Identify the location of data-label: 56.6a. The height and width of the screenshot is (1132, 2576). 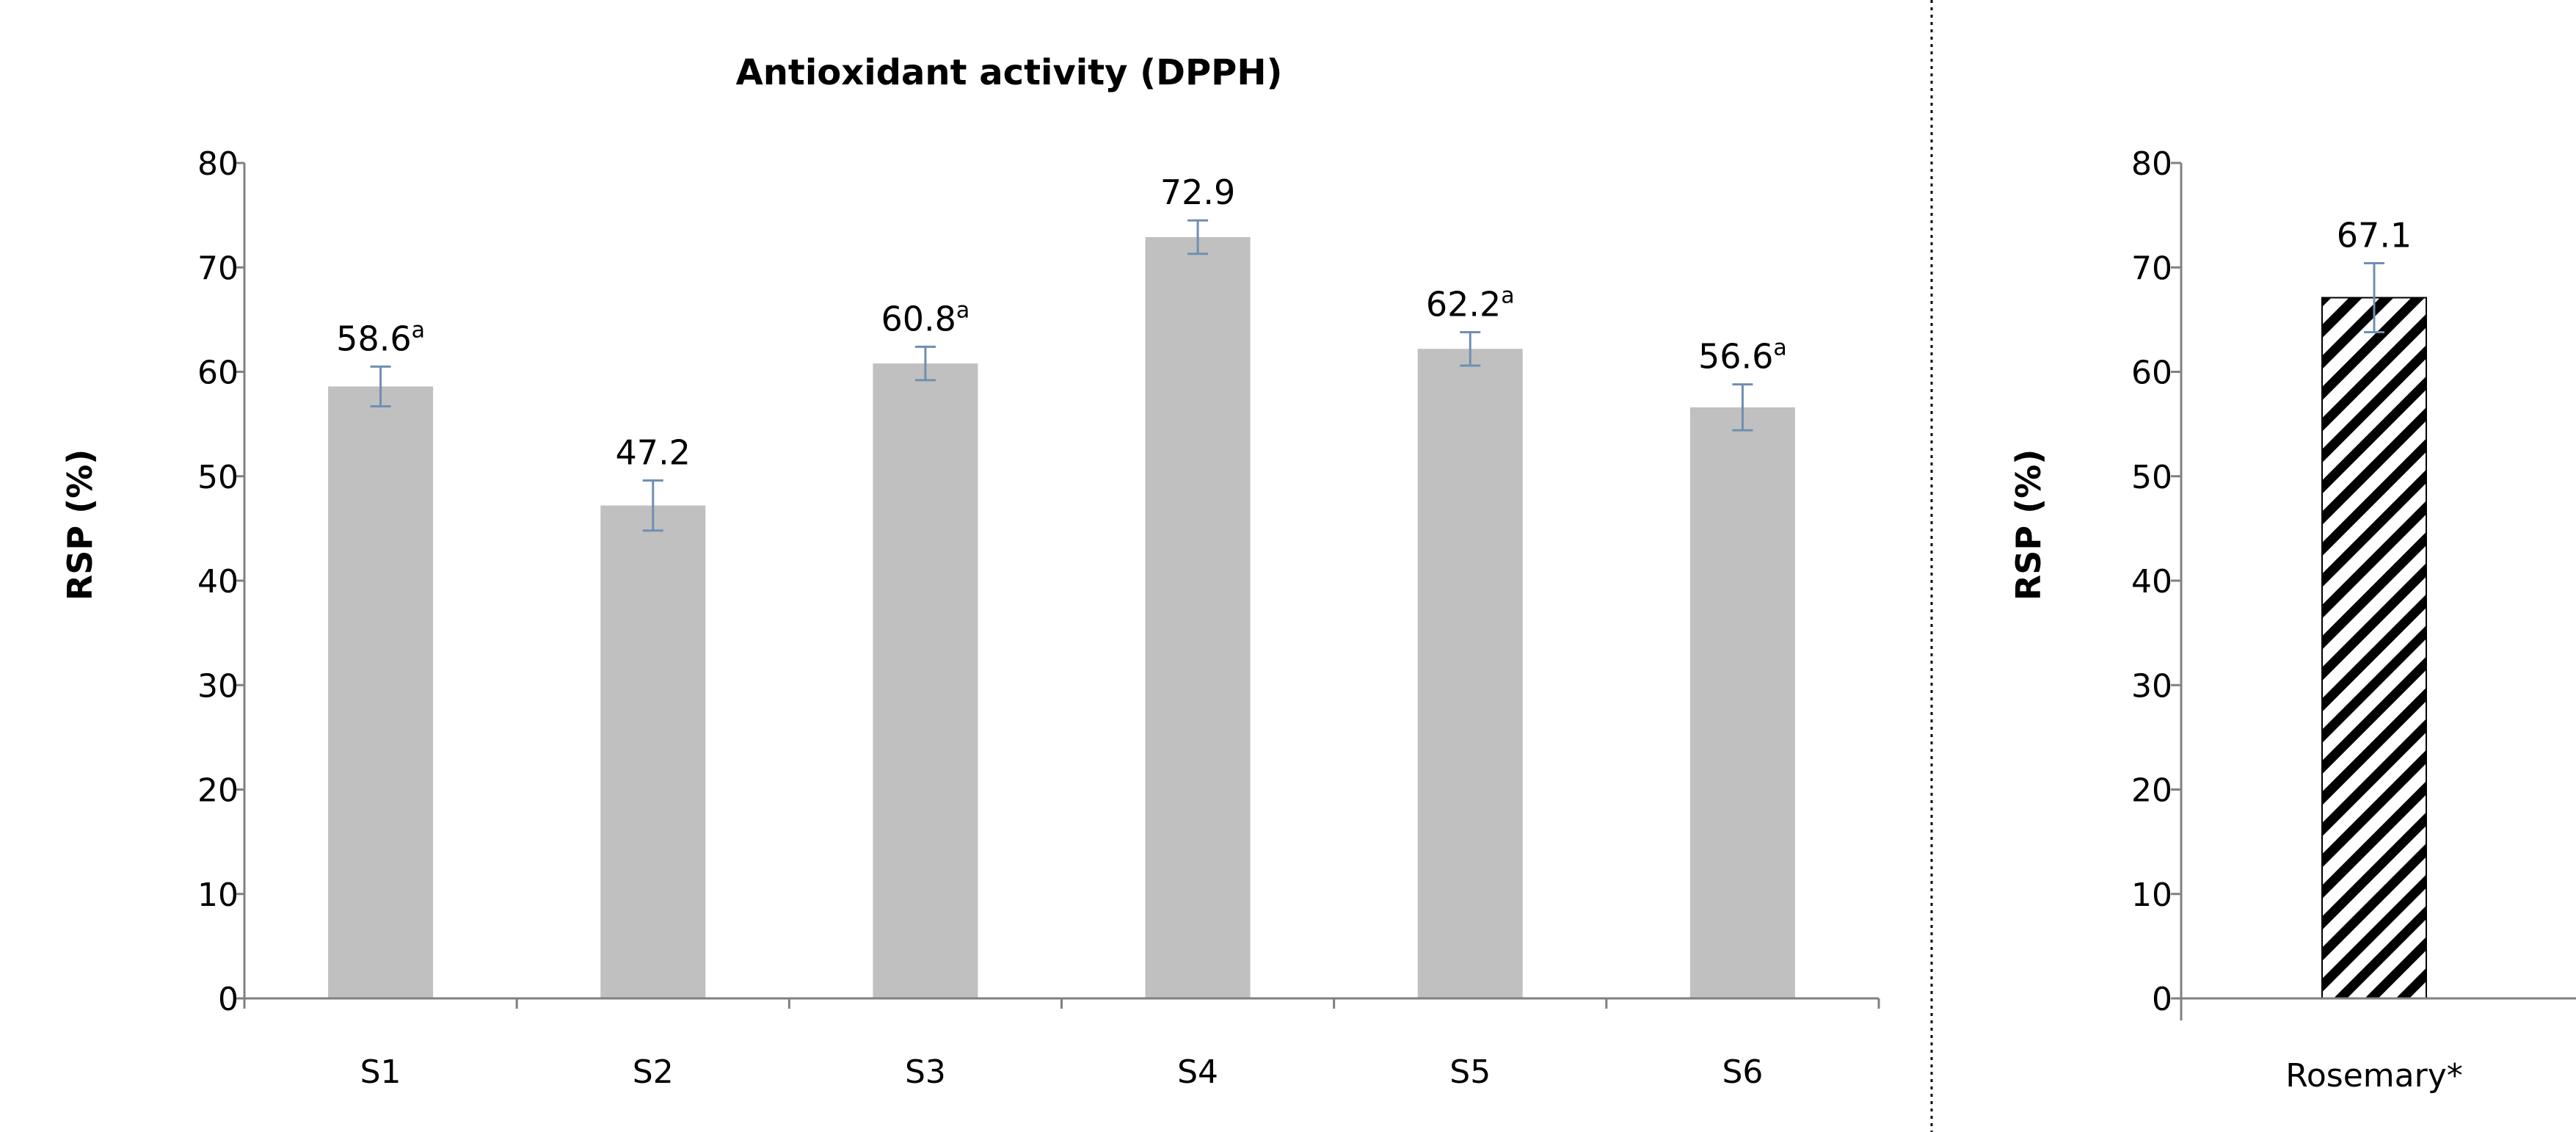
(1742, 356).